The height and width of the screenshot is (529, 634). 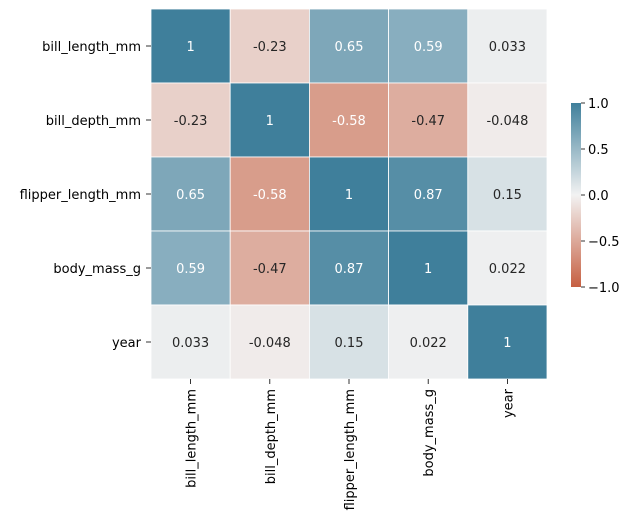 I want to click on colorbar-tick-label: 0.0, so click(x=598, y=196).